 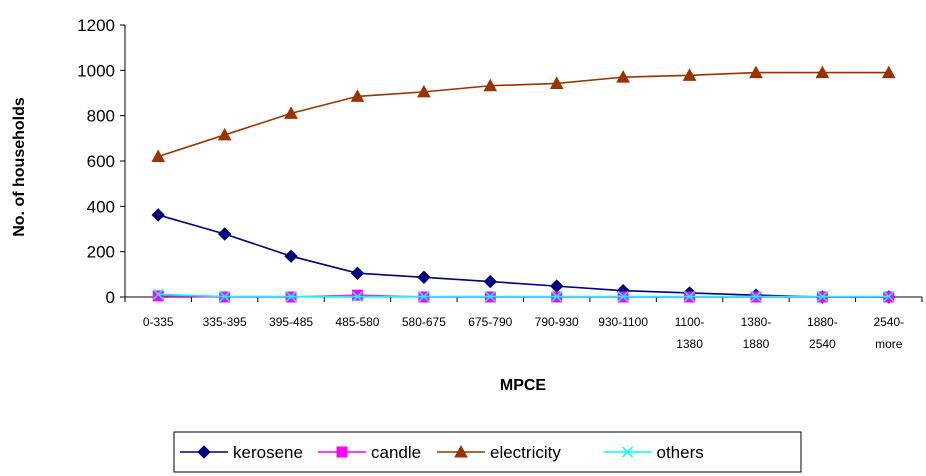 I want to click on series-line-electricity, so click(x=523, y=114).